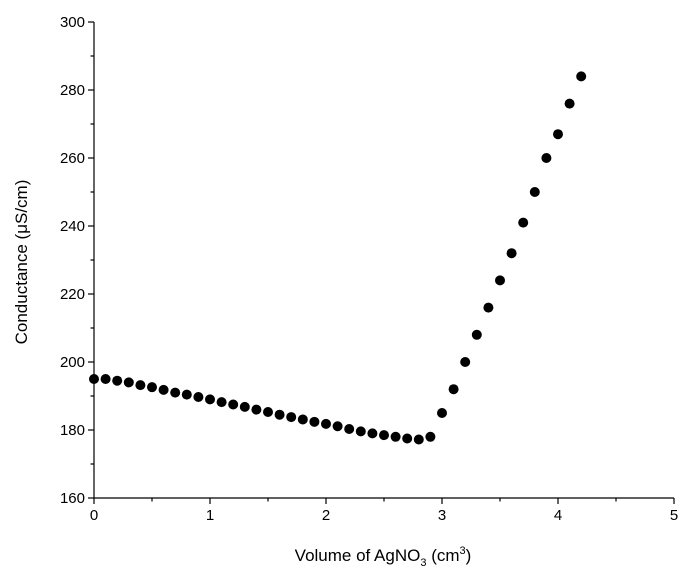 This screenshot has height=574, width=678. I want to click on x-axis-title-unit-close: ), so click(469, 555).